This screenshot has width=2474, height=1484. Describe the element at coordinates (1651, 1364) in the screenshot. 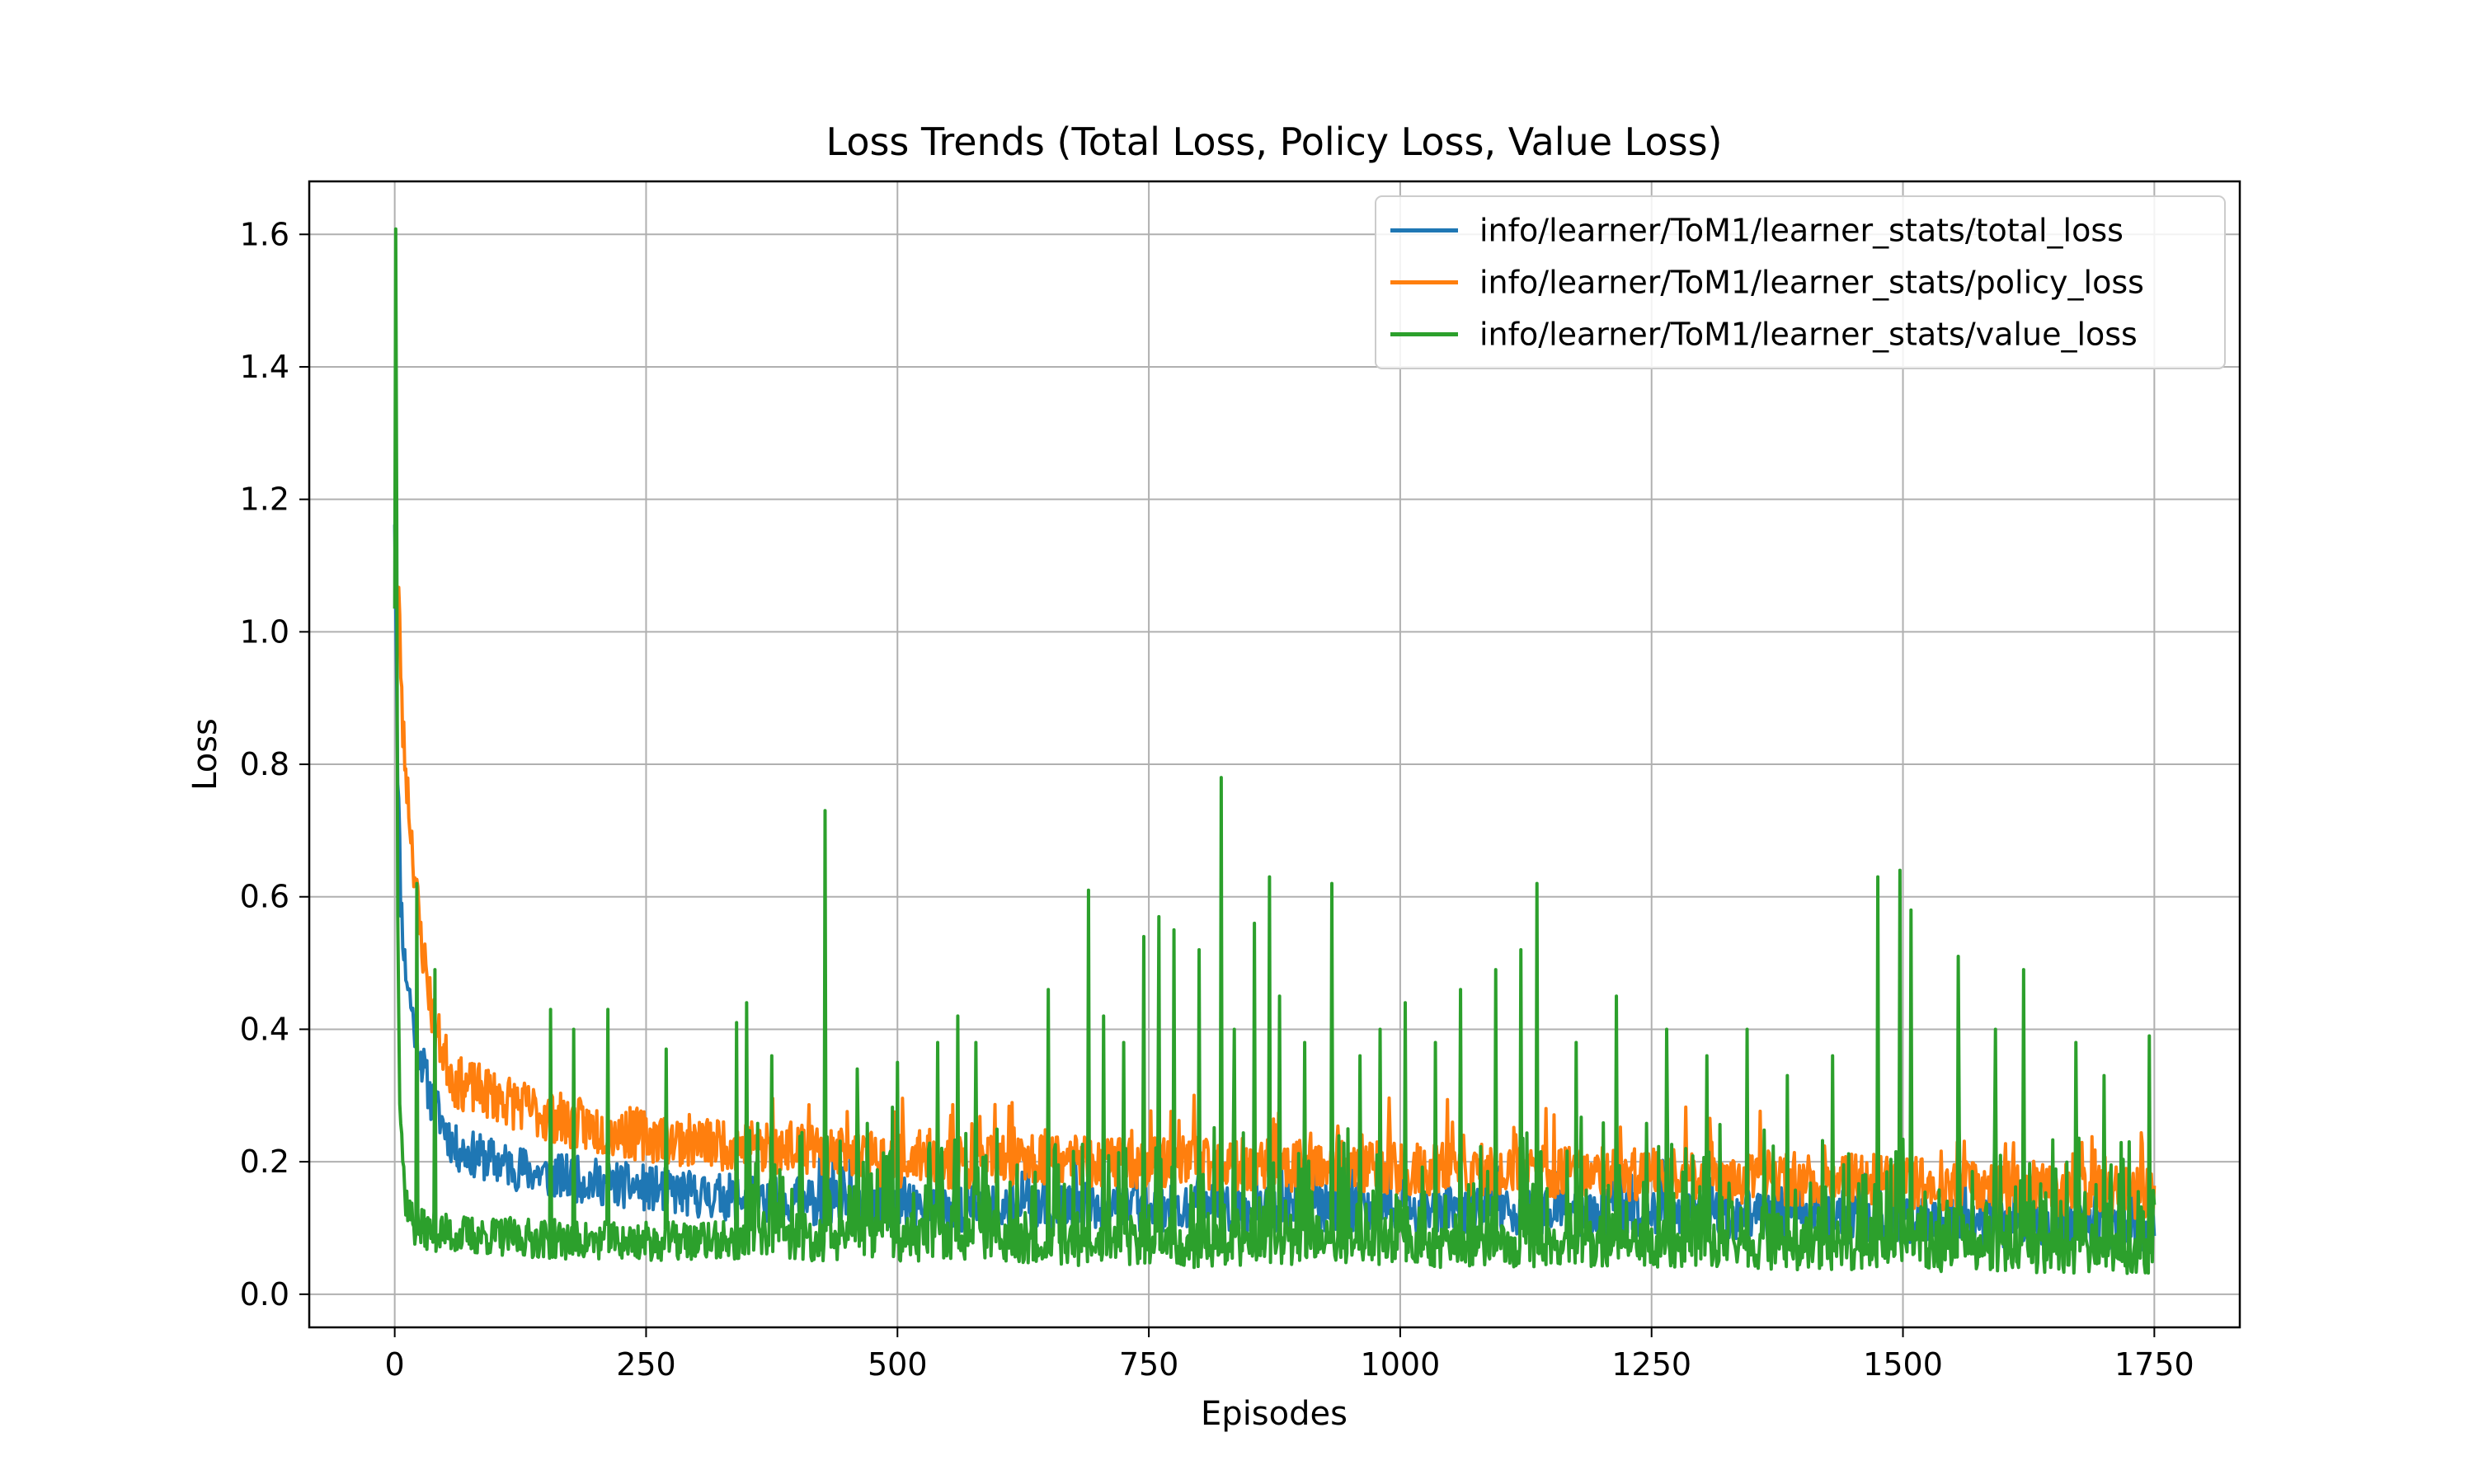

I see `x-tick-label: 1250` at that location.